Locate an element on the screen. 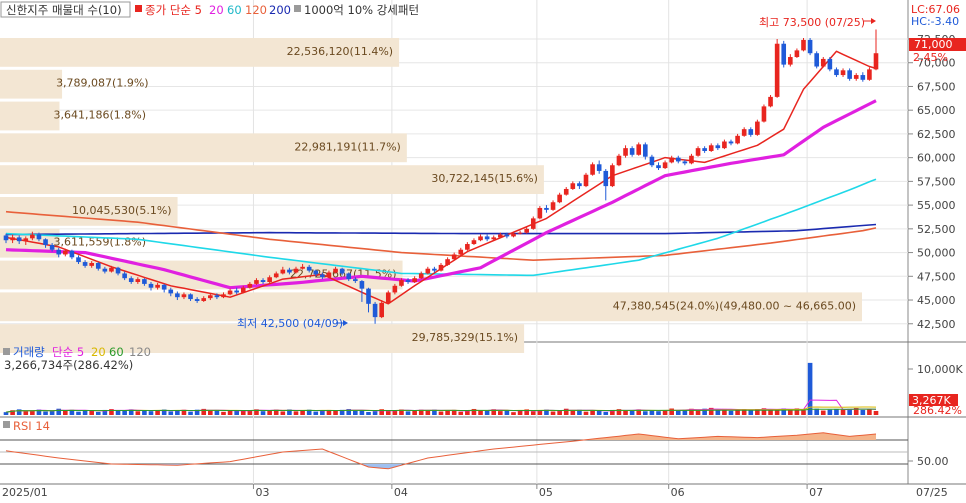 The width and height of the screenshot is (966, 503). volume-legend-60: 60 is located at coordinates (116, 352).